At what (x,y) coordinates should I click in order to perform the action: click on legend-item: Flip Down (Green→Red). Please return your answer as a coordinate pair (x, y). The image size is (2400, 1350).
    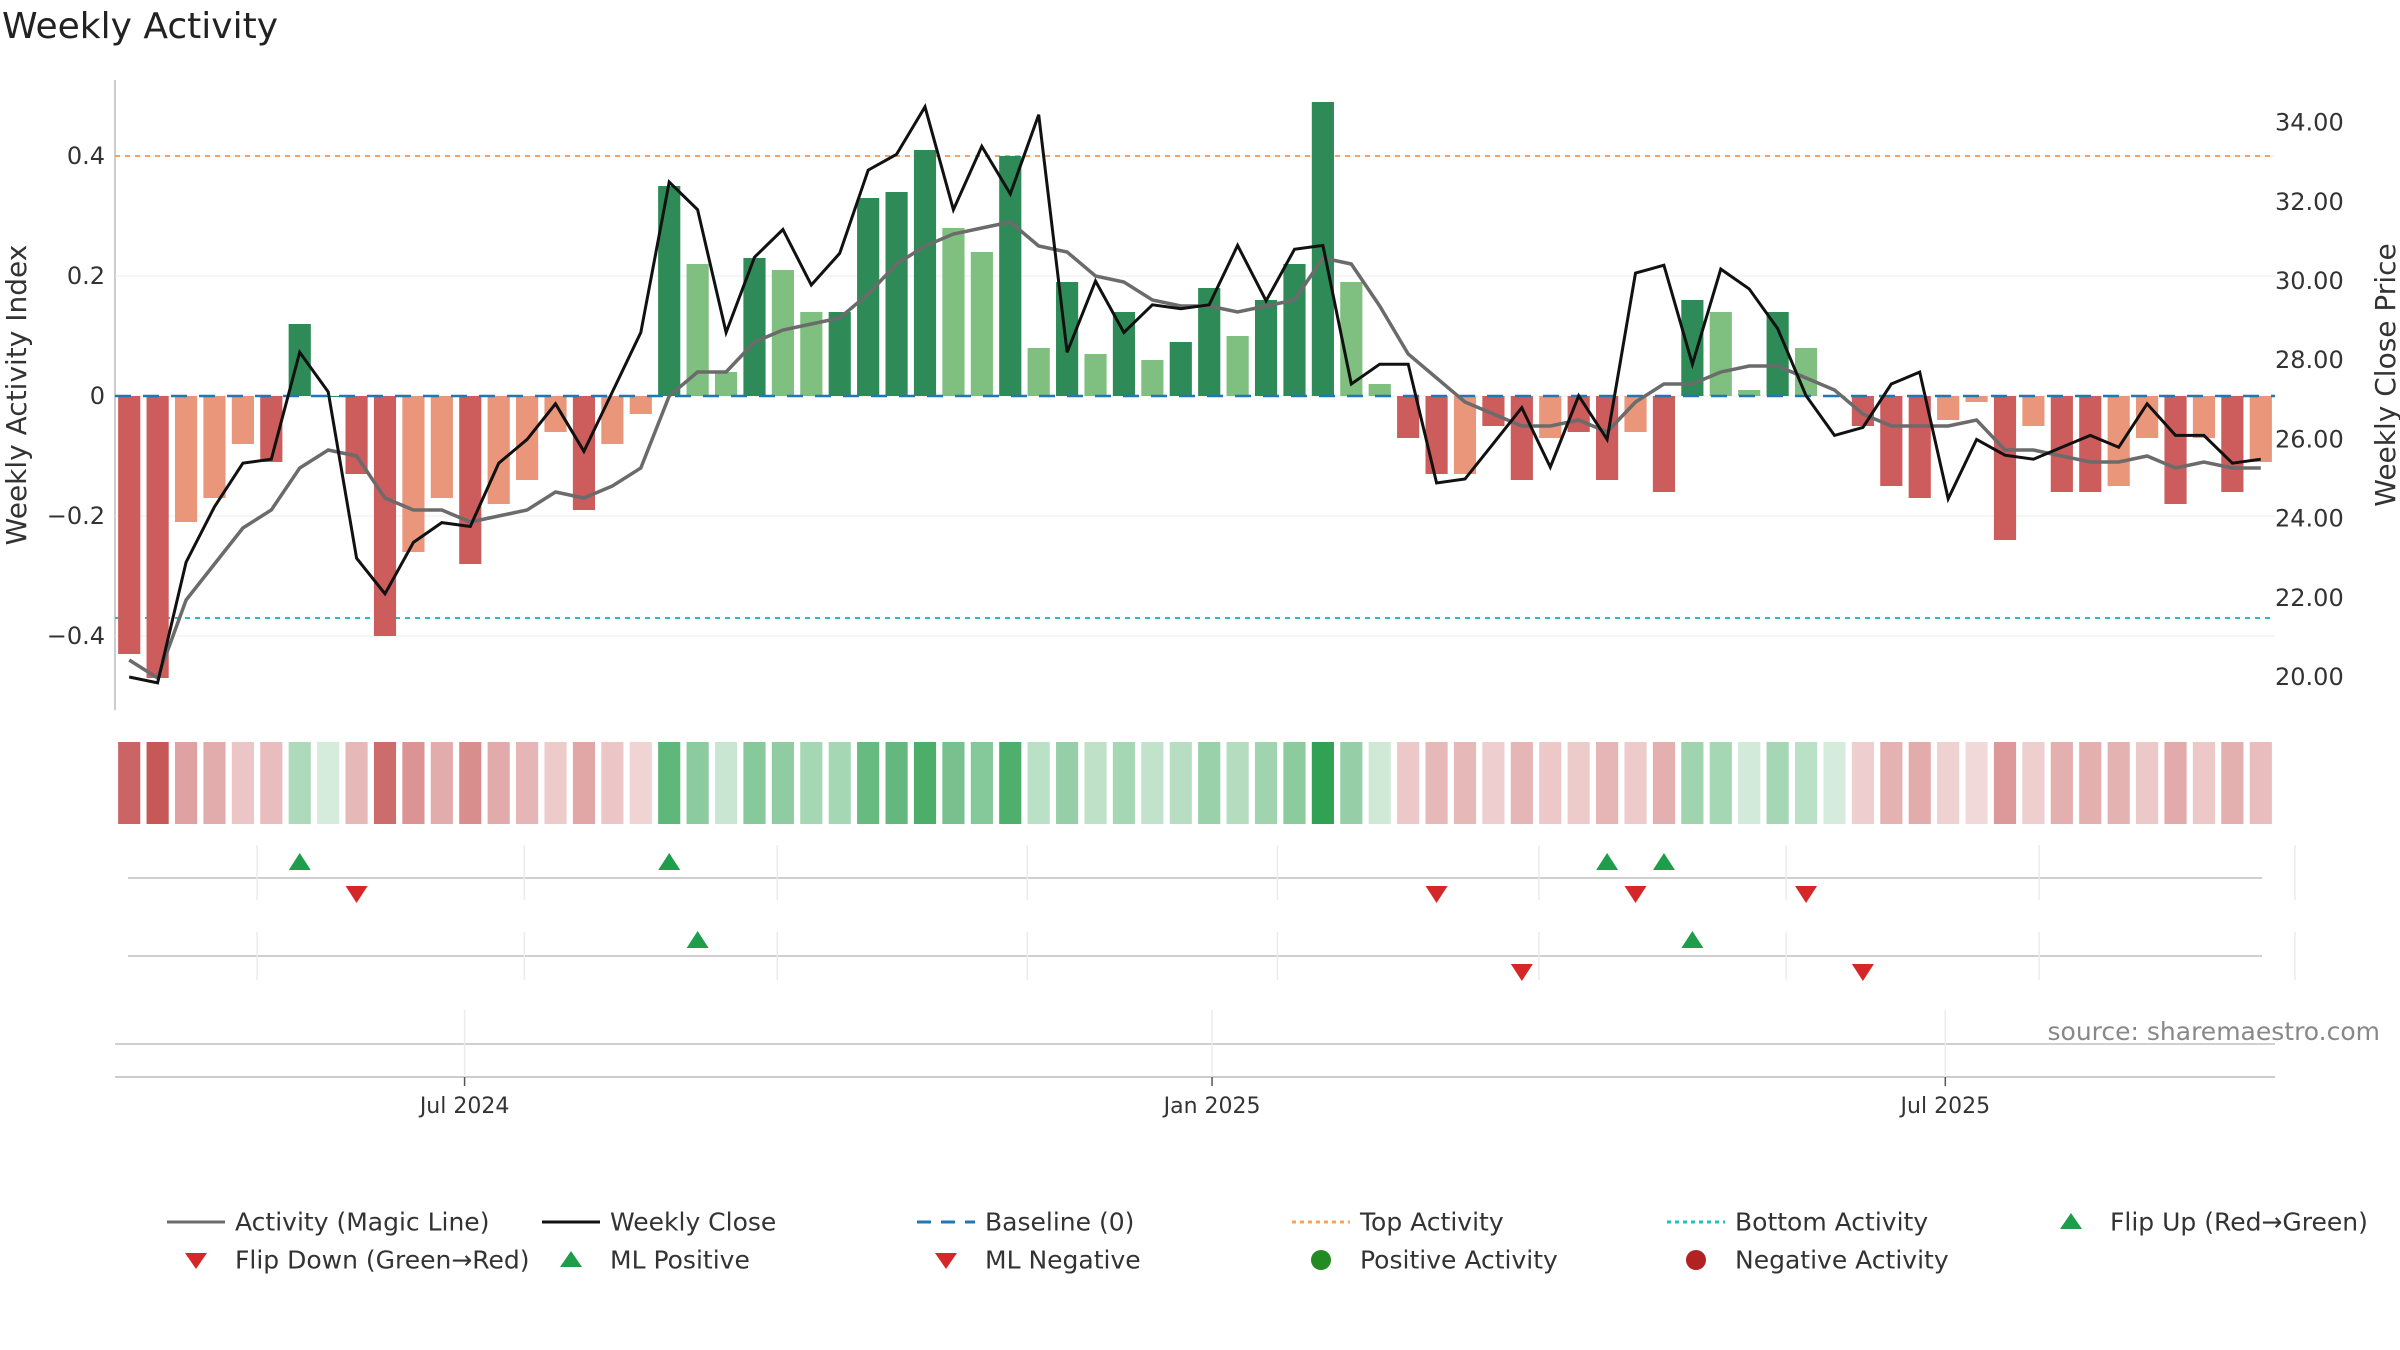
    Looking at the image, I should click on (347, 1259).